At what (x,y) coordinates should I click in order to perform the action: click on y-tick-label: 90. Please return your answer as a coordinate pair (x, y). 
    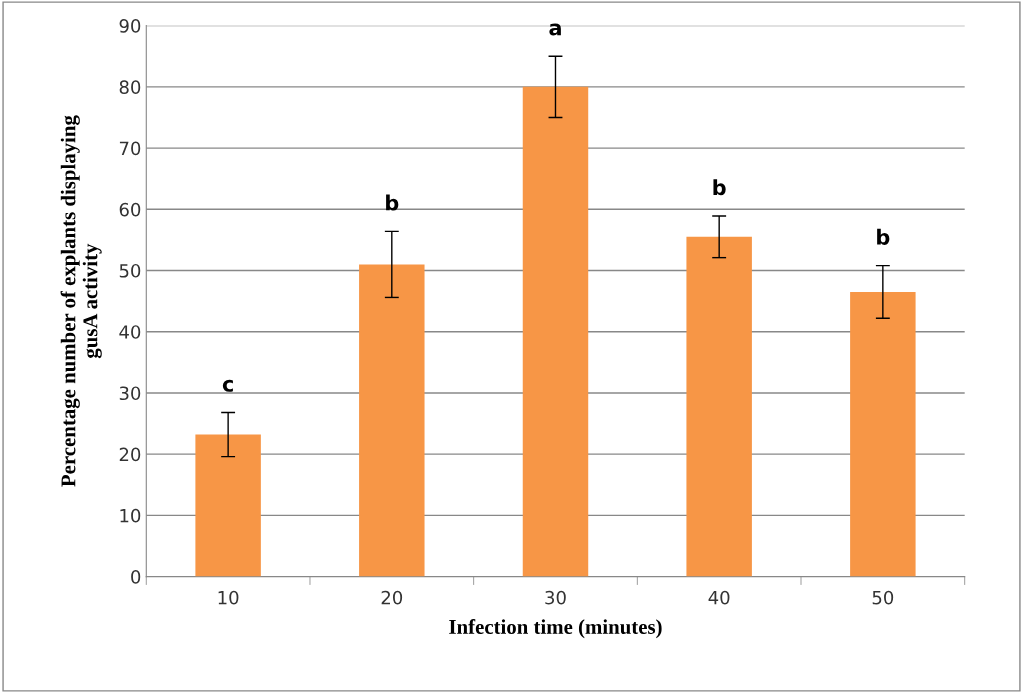
    Looking at the image, I should click on (130, 26).